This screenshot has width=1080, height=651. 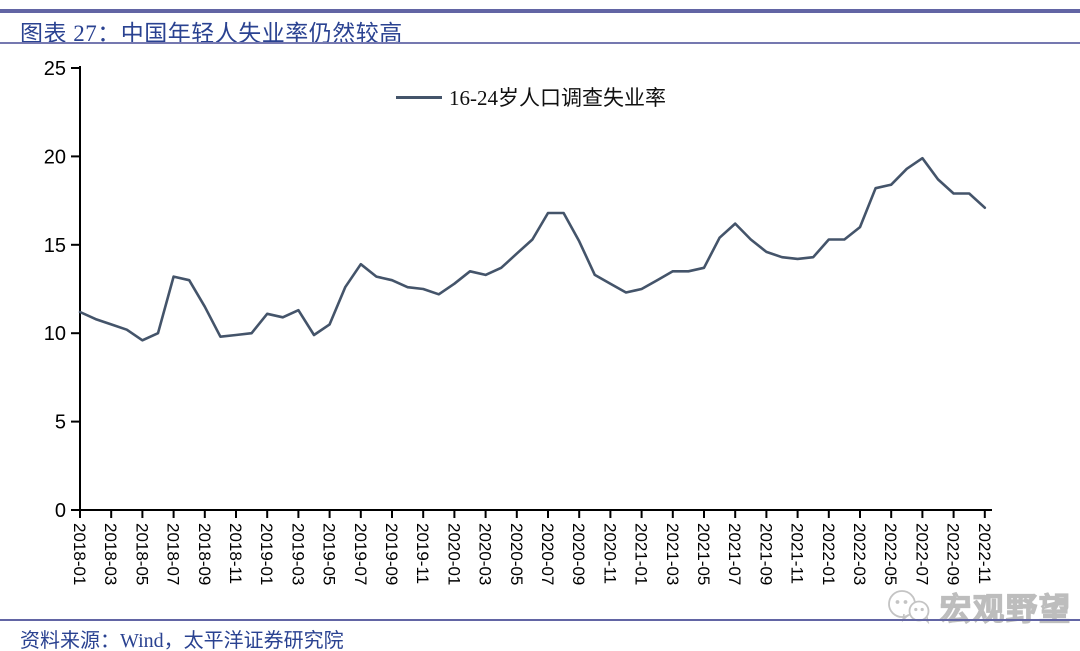 I want to click on y-axis-tick-label: 15, so click(x=55, y=246).